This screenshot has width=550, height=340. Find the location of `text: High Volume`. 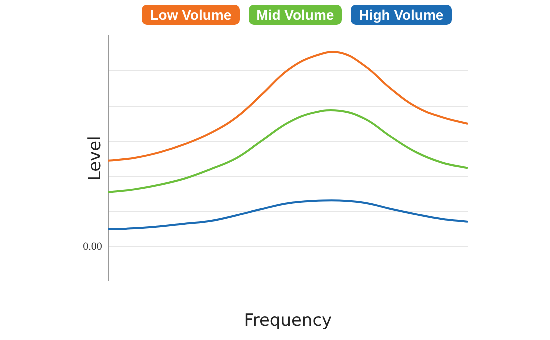

text: High Volume is located at coordinates (401, 15).